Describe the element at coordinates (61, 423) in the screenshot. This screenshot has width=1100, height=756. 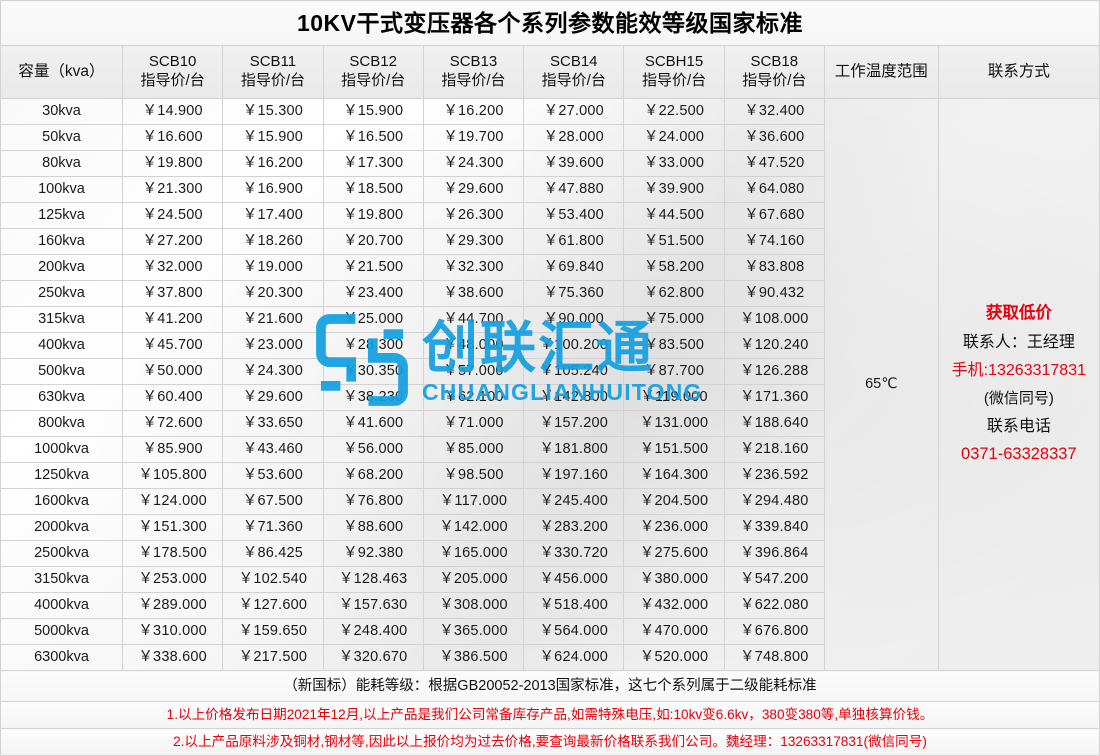
I see `capacity-cell: 800kva` at that location.